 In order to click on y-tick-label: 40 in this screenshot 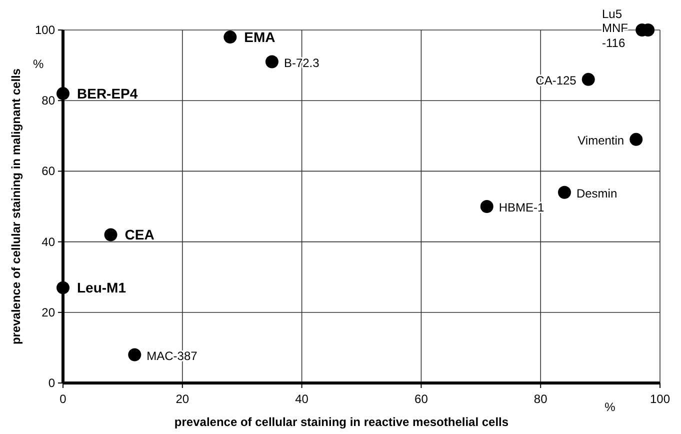, I will do `click(49, 241)`.